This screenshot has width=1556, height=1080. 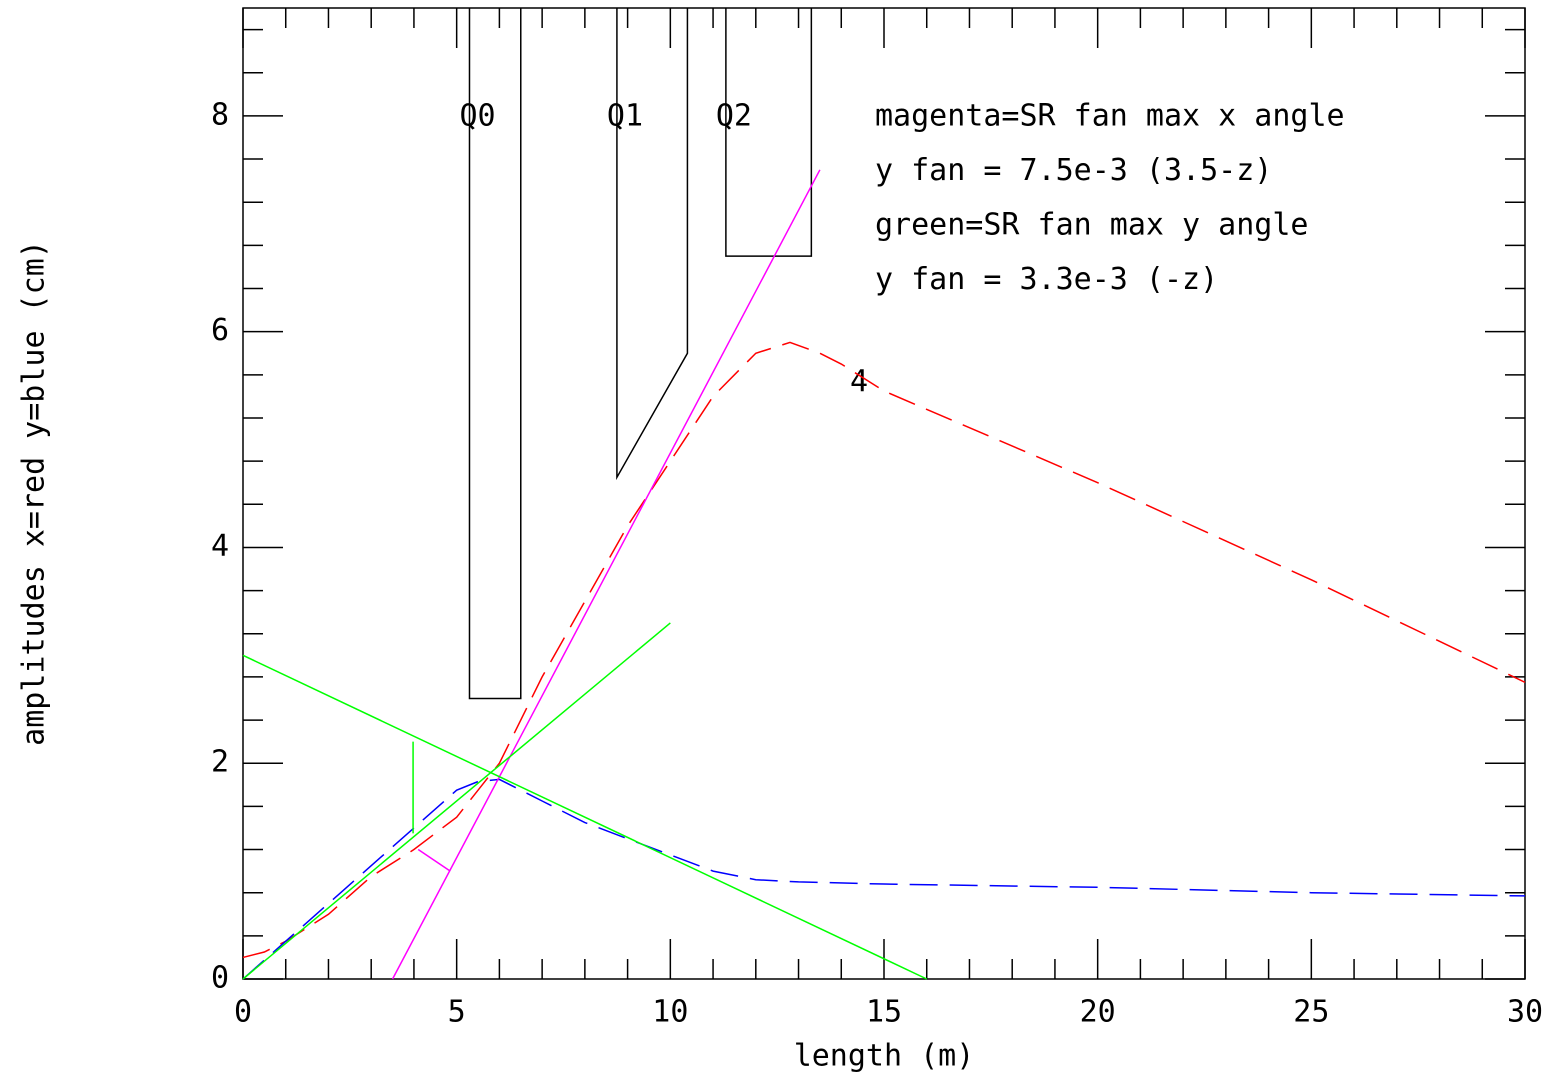 What do you see at coordinates (220, 330) in the screenshot?
I see `y-tick-label: 6` at bounding box center [220, 330].